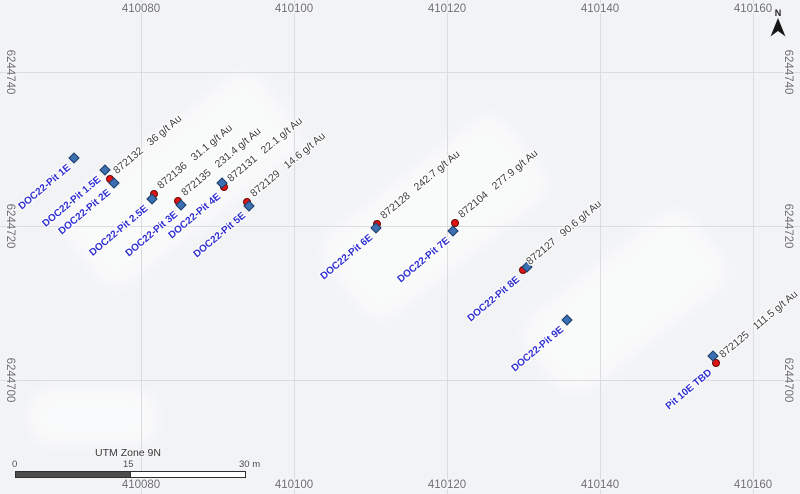 The image size is (800, 494). What do you see at coordinates (74, 158) in the screenshot?
I see `pit-marker` at bounding box center [74, 158].